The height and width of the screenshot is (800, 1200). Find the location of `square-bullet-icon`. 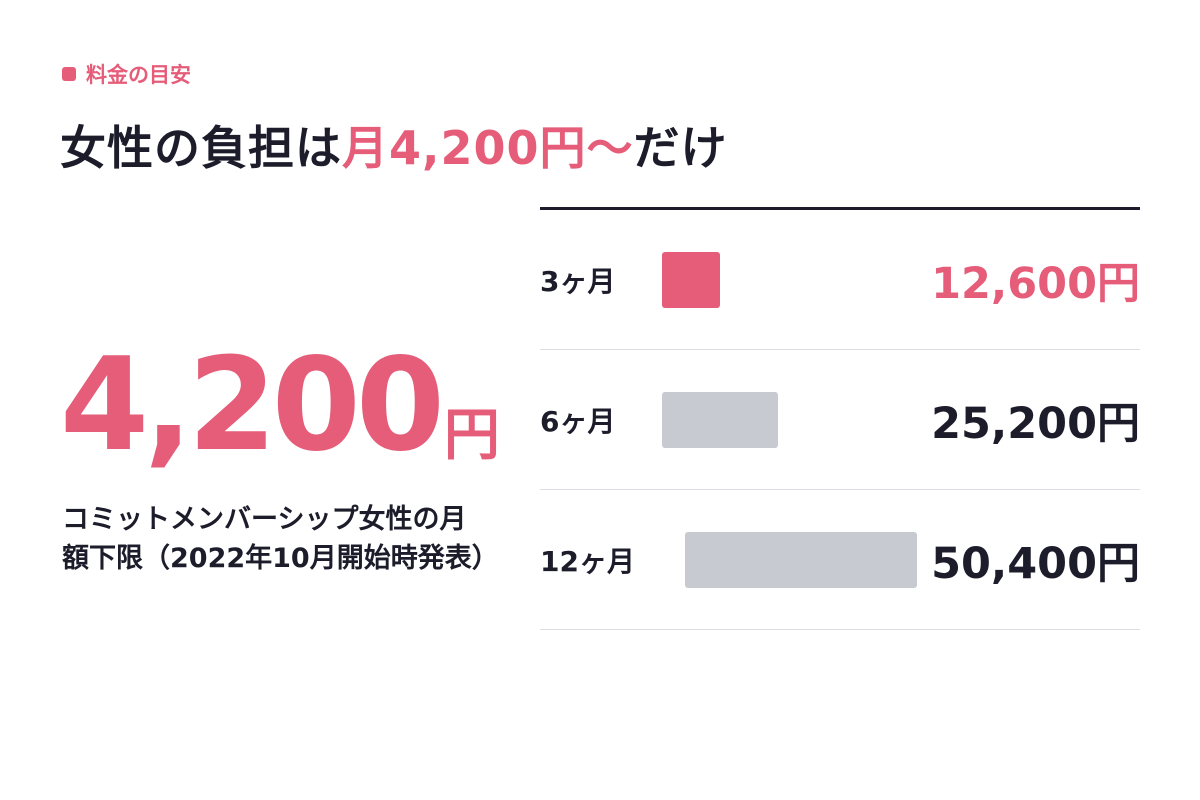

square-bullet-icon is located at coordinates (69, 74).